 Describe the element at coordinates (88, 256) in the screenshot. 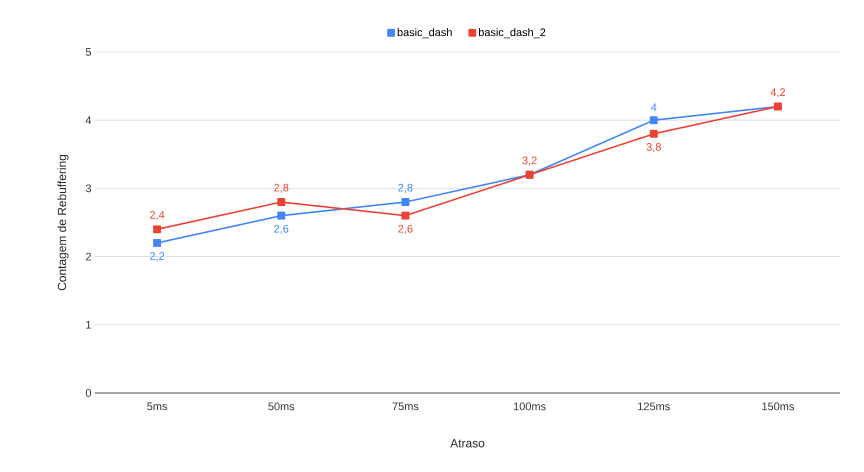

I see `y-tick-label: 2` at that location.